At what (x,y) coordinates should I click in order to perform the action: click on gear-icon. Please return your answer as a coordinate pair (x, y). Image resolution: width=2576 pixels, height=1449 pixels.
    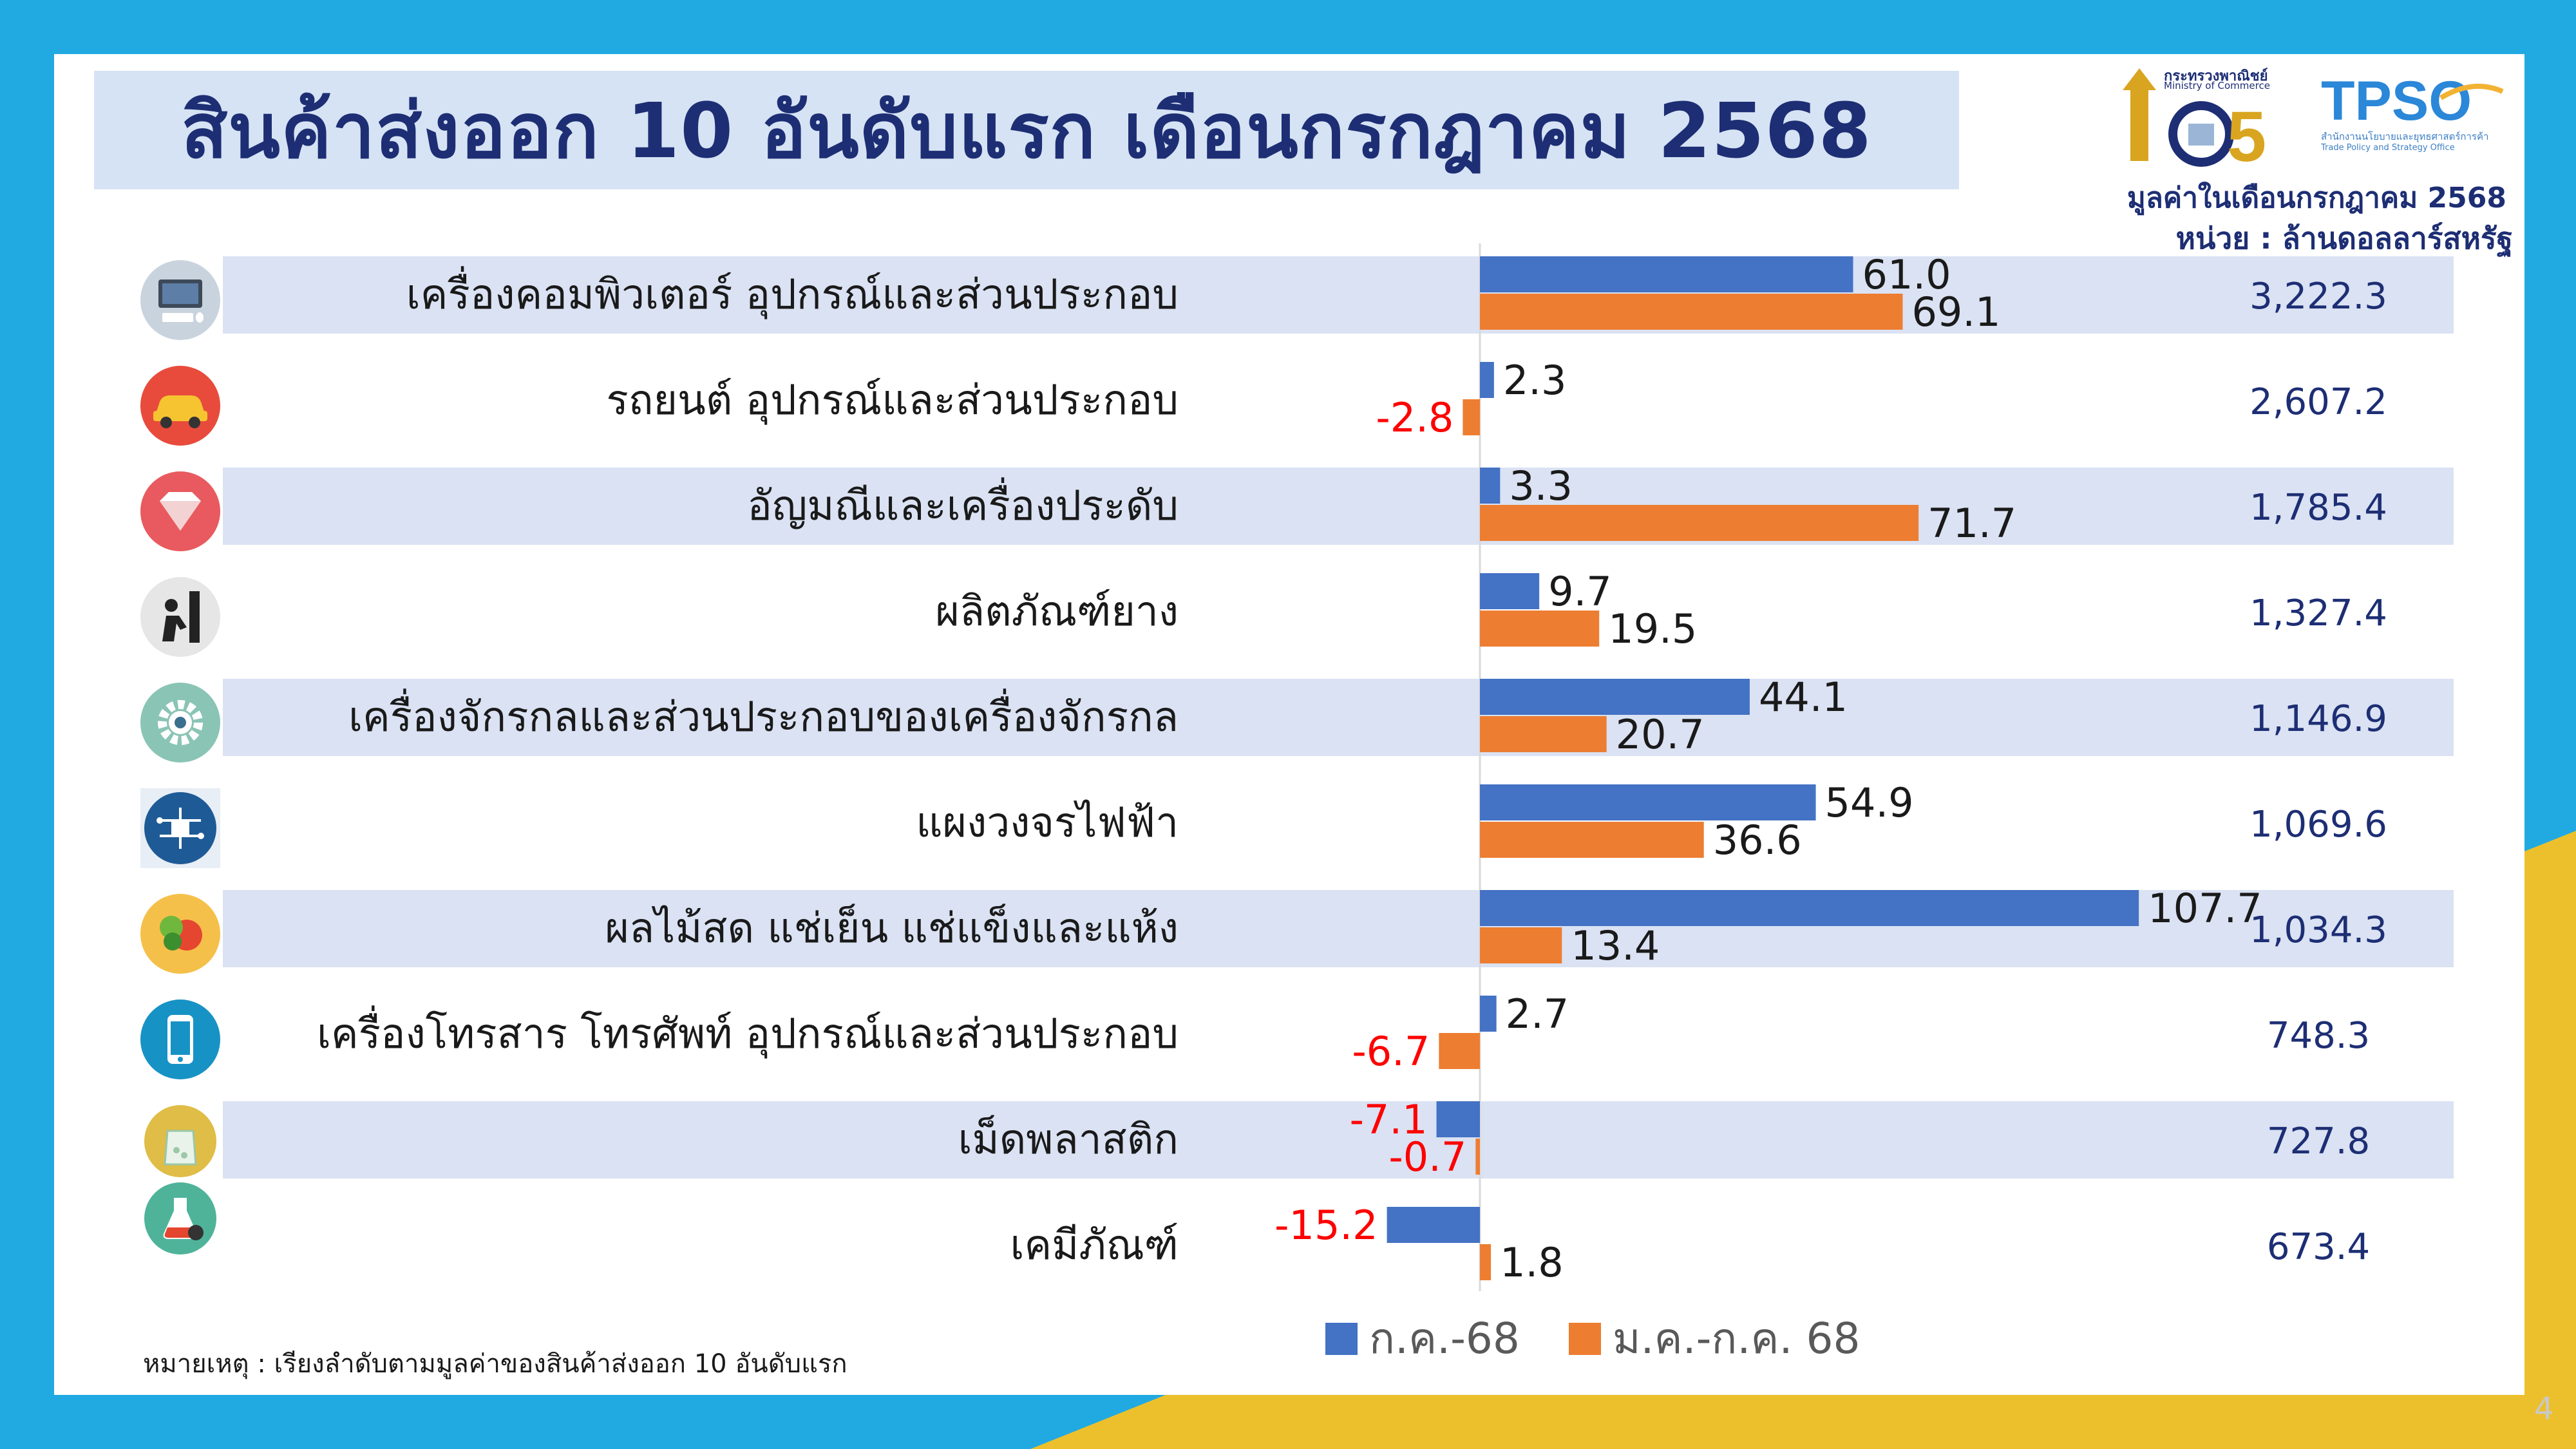
    Looking at the image, I should click on (180, 722).